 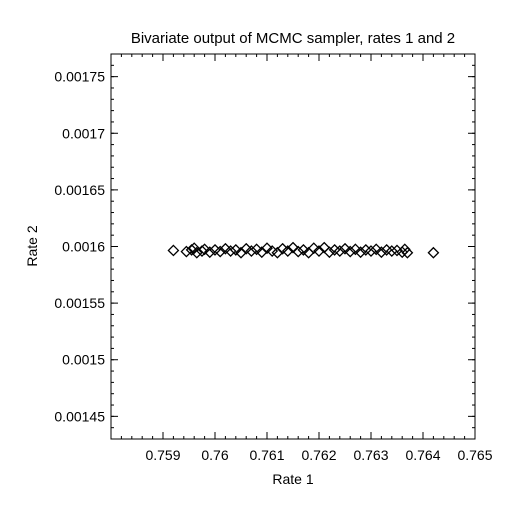 What do you see at coordinates (214, 455) in the screenshot?
I see `x-tick-label: 0.76` at bounding box center [214, 455].